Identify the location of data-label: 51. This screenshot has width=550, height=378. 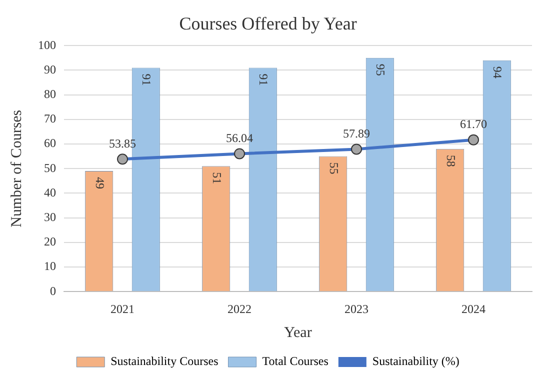
(217, 178).